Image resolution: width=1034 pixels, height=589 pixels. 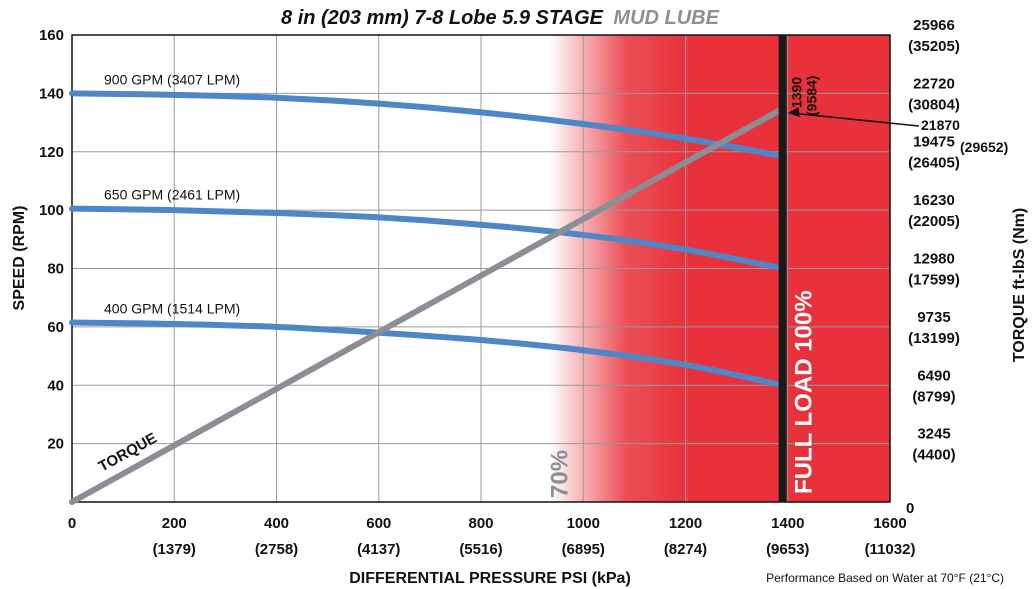 What do you see at coordinates (378, 523) in the screenshot?
I see `x-tick-label: 600` at bounding box center [378, 523].